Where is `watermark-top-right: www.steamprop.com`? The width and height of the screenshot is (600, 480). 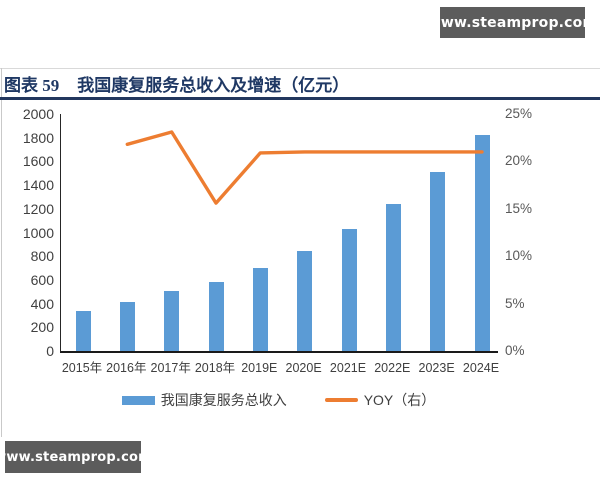
watermark-top-right: www.steamprop.com is located at coordinates (512, 22).